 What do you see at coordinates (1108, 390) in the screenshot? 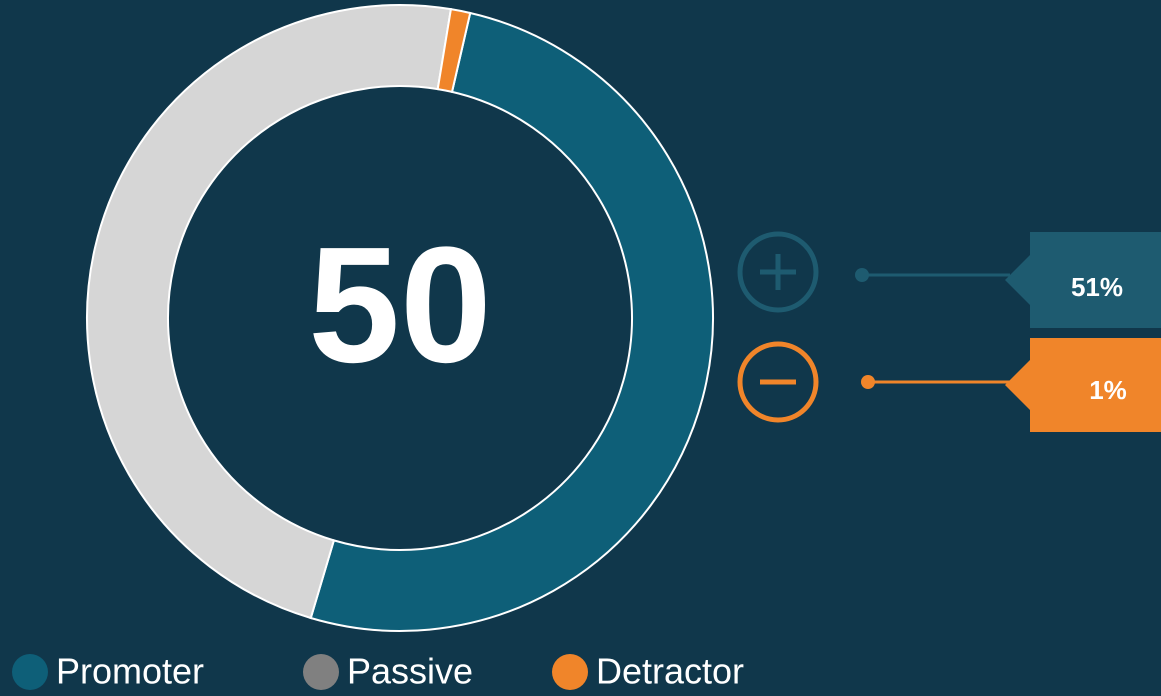
I see `detractor-label: 1%` at bounding box center [1108, 390].